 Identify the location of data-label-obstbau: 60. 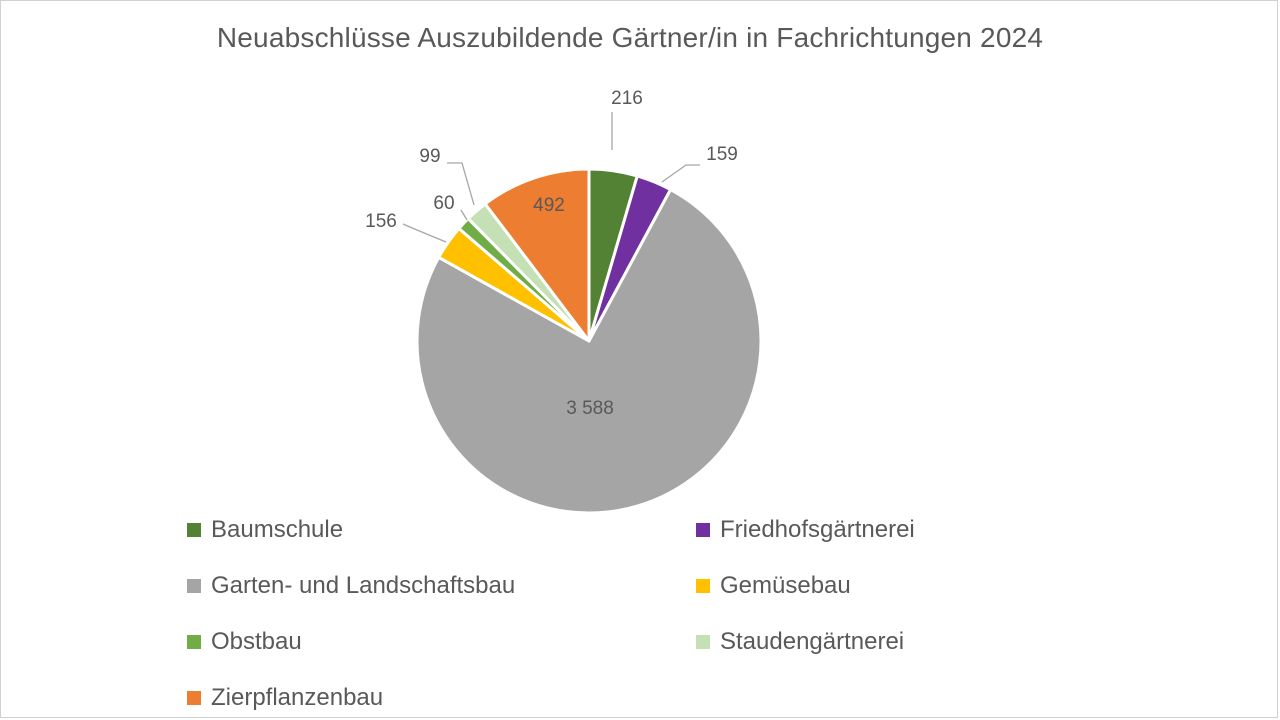
(443, 203).